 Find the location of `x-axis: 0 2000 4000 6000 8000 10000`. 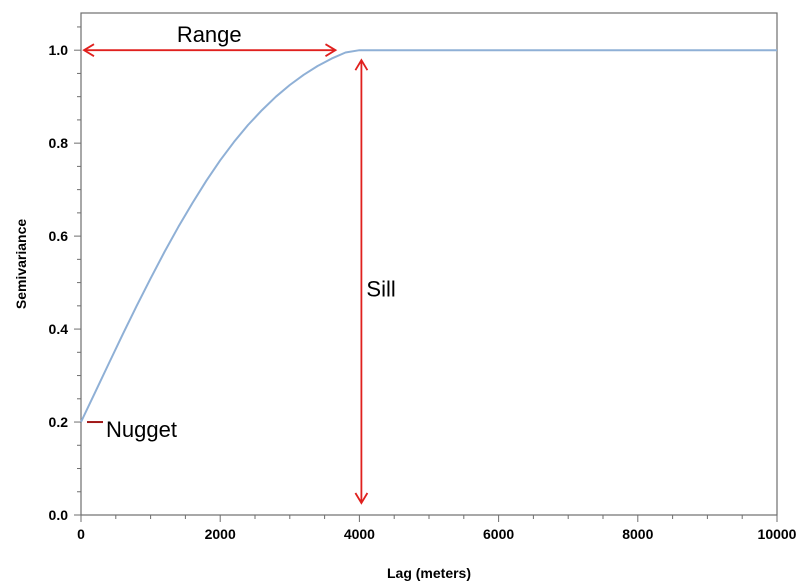

x-axis: 0 2000 4000 6000 8000 10000 is located at coordinates (437, 528).